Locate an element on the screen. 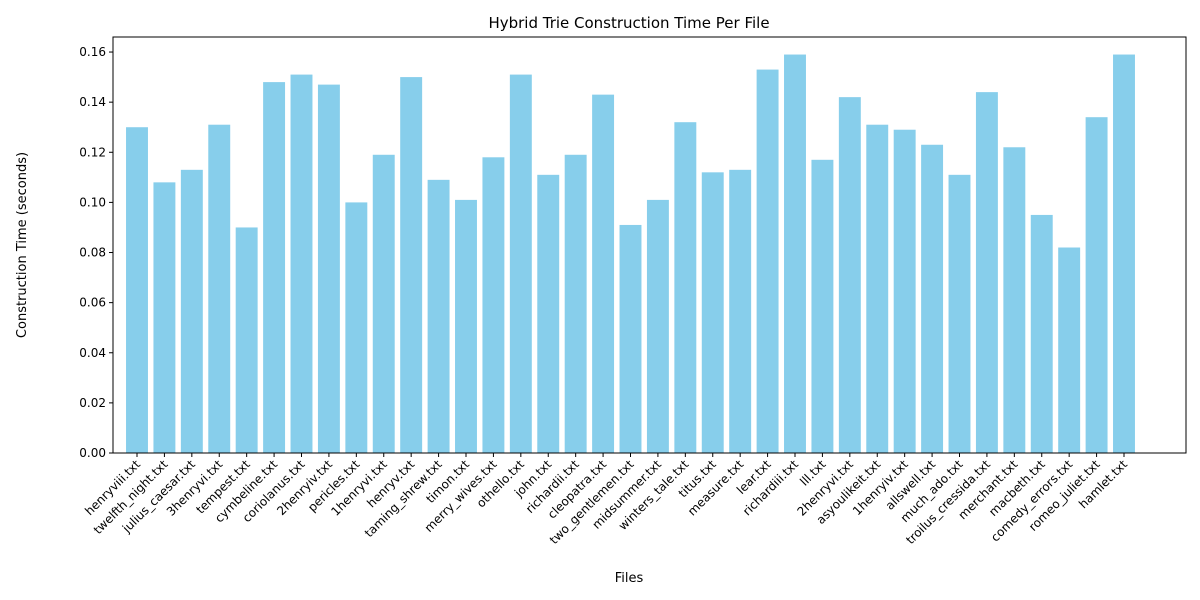 Image resolution: width=1200 pixels, height=600 pixels. y-tick-label: 0.16 is located at coordinates (92, 52).